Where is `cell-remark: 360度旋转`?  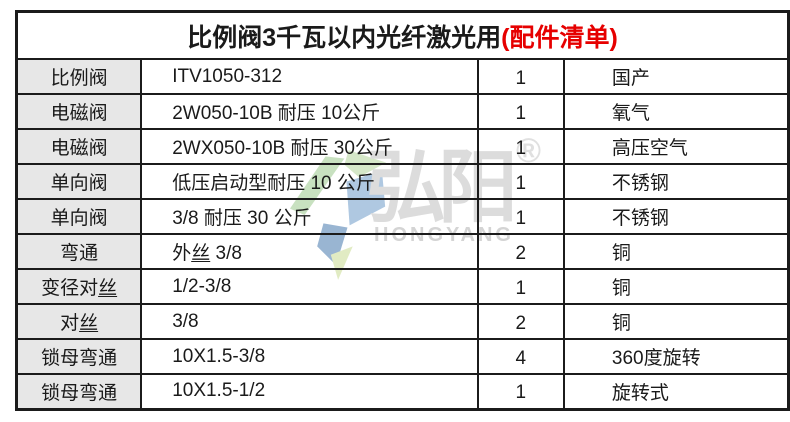 cell-remark: 360度旋转 is located at coordinates (676, 356).